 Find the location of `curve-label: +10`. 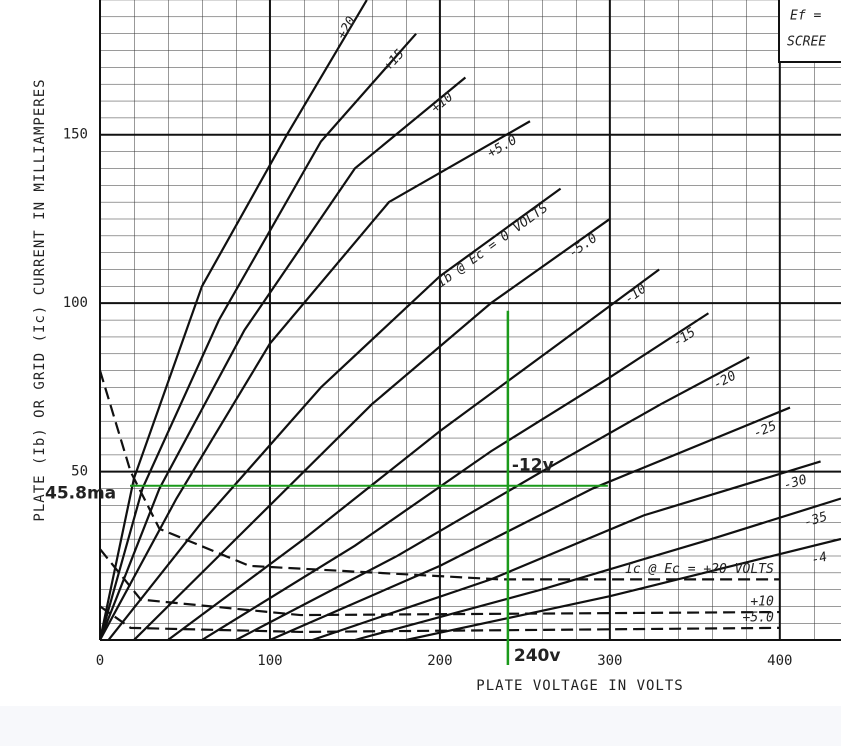

curve-label: +10 is located at coordinates (762, 602).